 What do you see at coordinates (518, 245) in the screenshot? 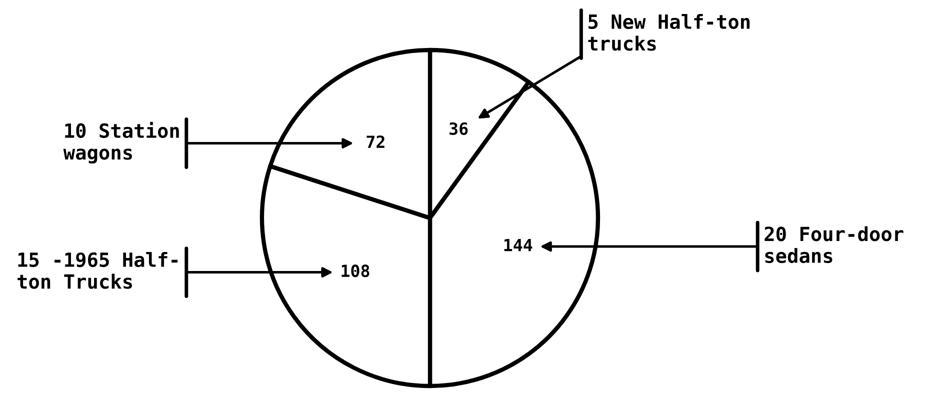
I see `data-label: 144` at bounding box center [518, 245].